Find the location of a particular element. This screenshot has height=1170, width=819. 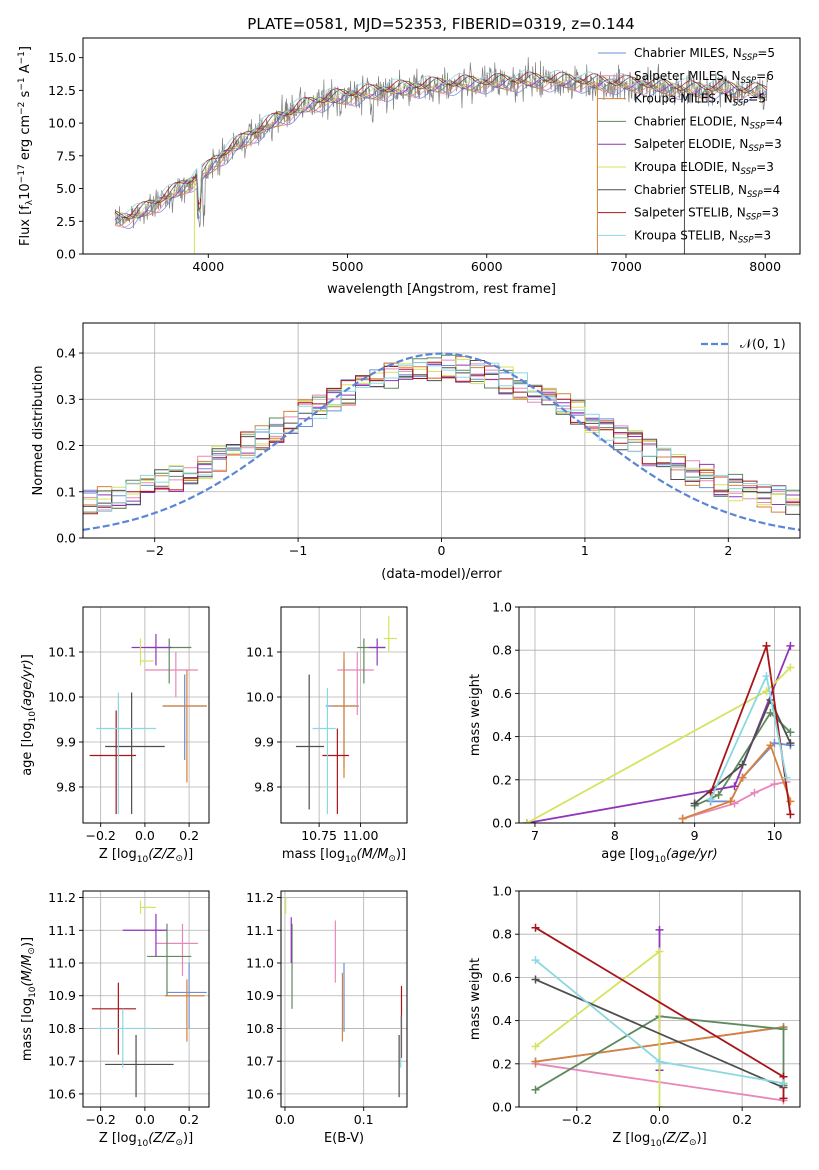

y-tick-label: 12.5 is located at coordinates (62, 90).